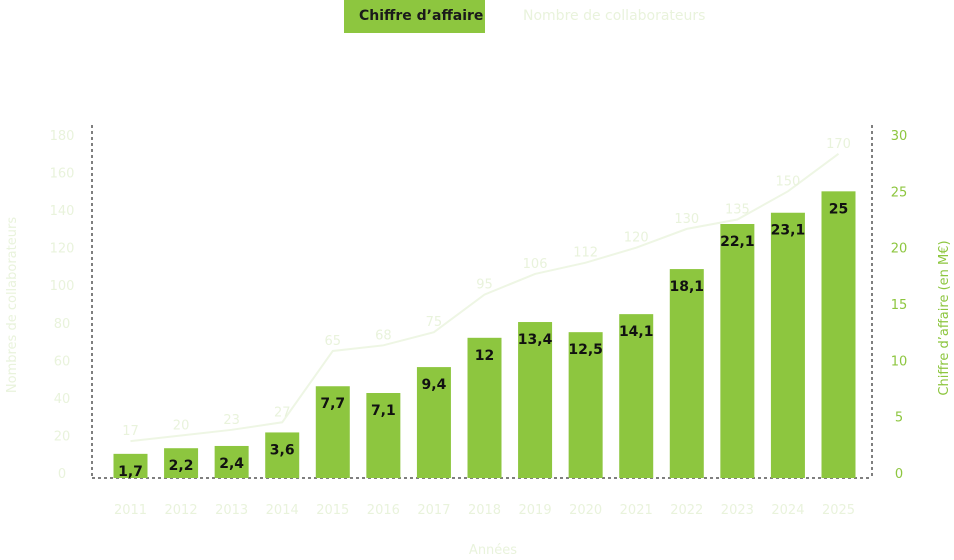 The width and height of the screenshot is (954, 560). What do you see at coordinates (62, 136) in the screenshot?
I see `left-tick-label: 180` at bounding box center [62, 136].